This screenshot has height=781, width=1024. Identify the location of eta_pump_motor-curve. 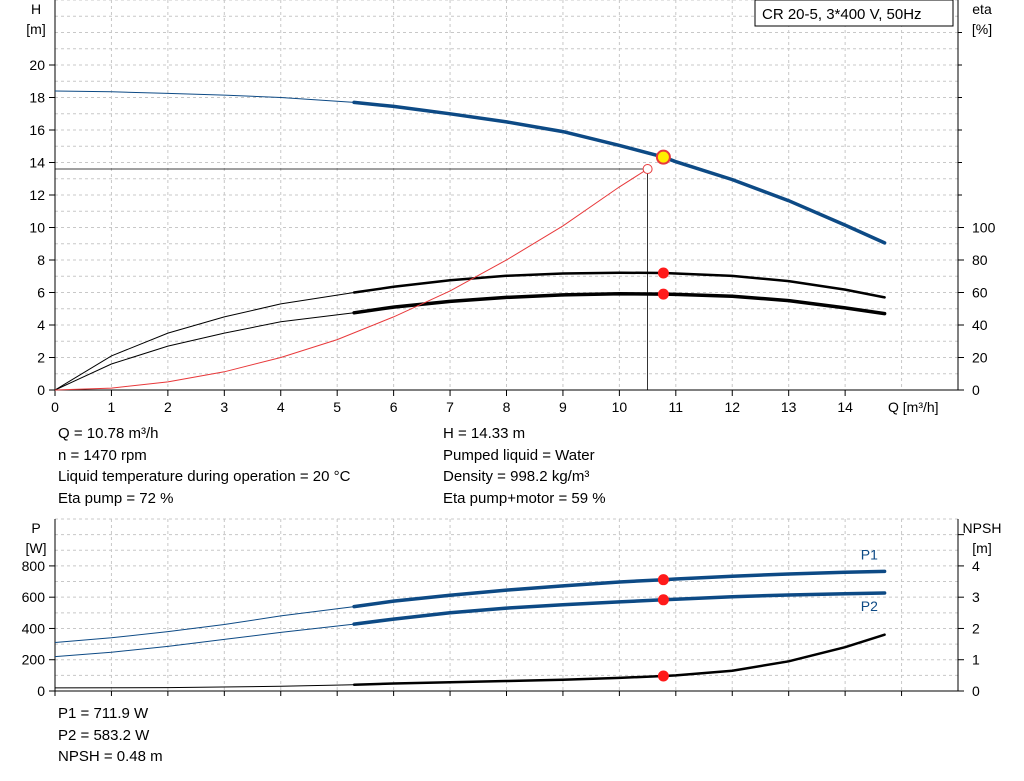
(619, 304).